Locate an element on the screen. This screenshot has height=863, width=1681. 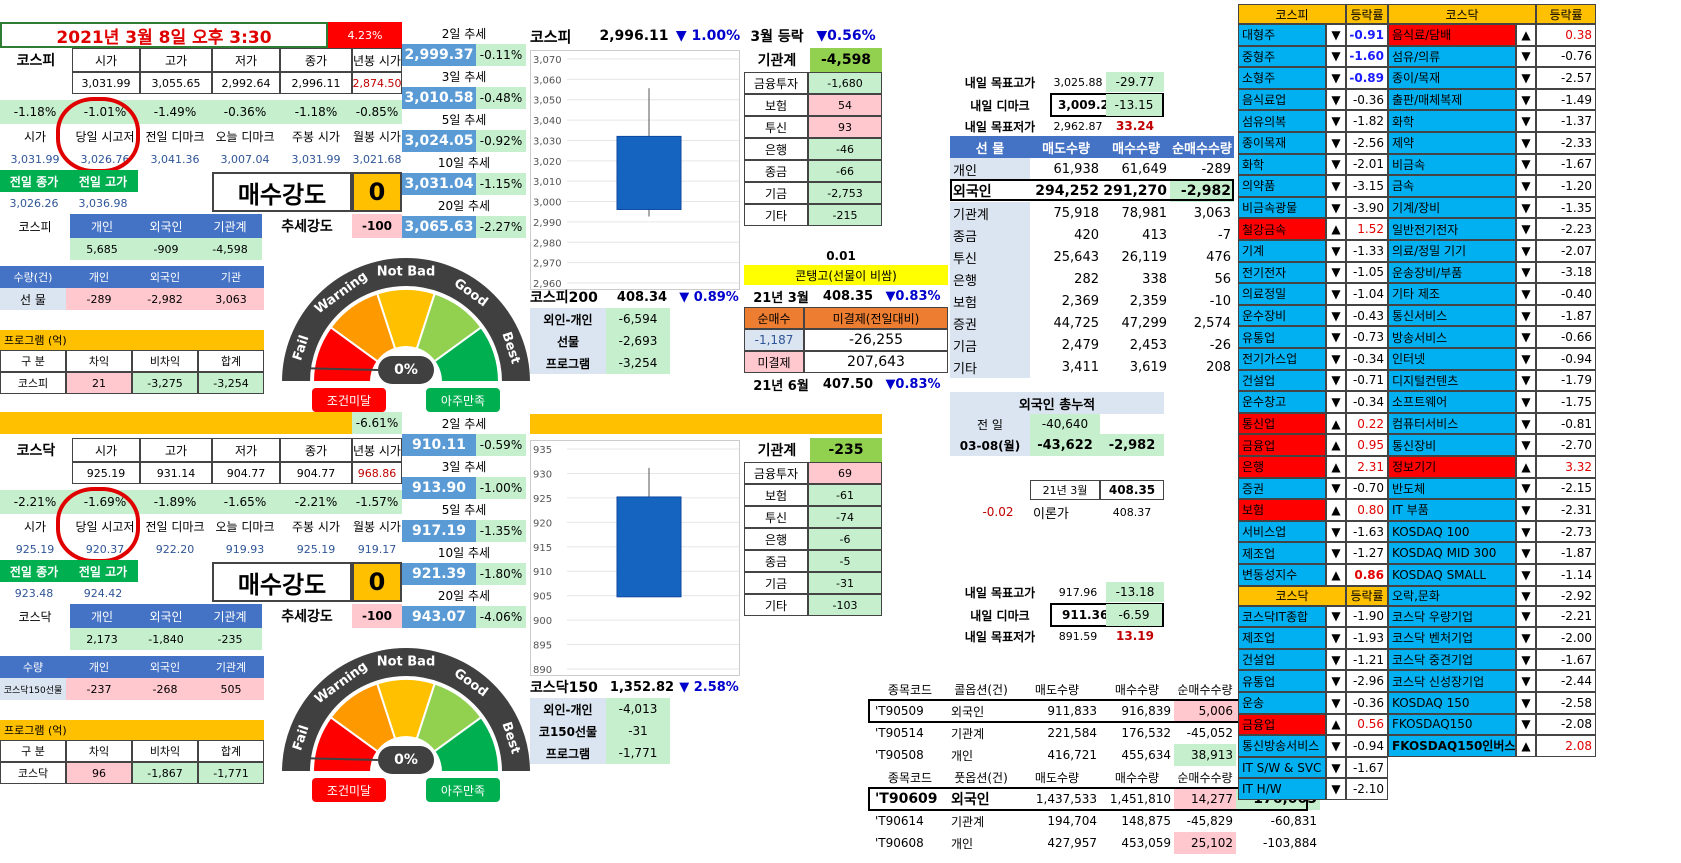
prev-high-label: 전일 고가 is located at coordinates (103, 181).